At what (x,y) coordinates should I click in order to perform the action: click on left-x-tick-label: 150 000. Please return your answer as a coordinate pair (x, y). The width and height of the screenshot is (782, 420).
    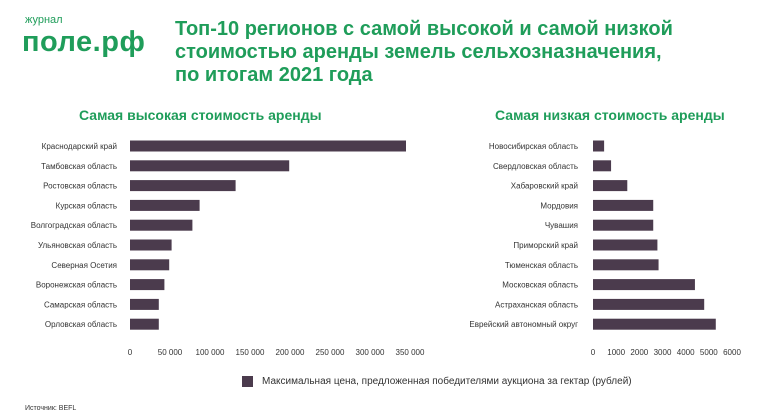
    Looking at the image, I should click on (250, 352).